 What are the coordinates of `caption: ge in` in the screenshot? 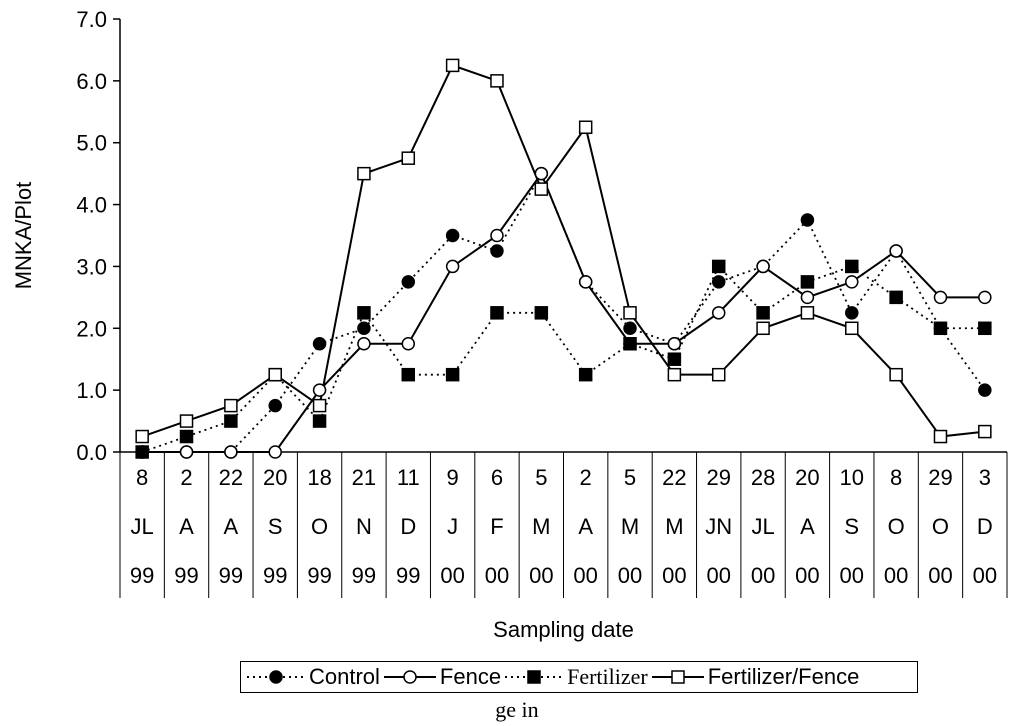 It's located at (517, 709).